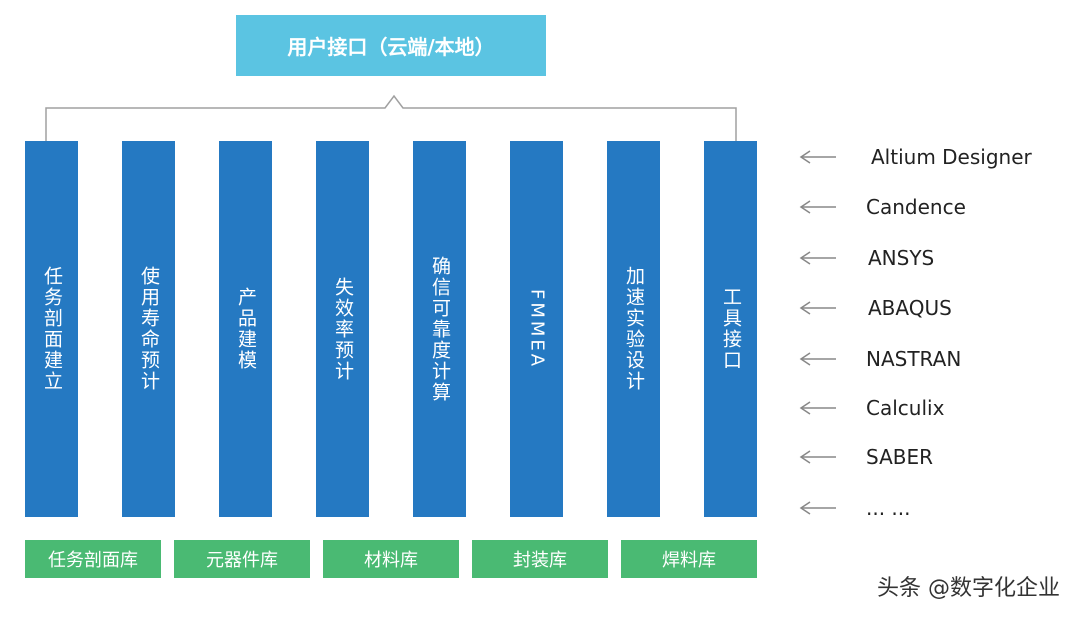 This screenshot has width=1080, height=618. I want to click on library-label: 封装库, so click(540, 560).